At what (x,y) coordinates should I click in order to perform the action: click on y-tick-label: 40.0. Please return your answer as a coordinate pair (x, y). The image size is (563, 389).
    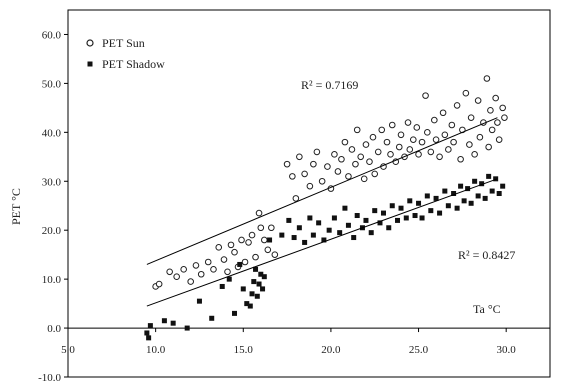
    Looking at the image, I should click on (52, 133).